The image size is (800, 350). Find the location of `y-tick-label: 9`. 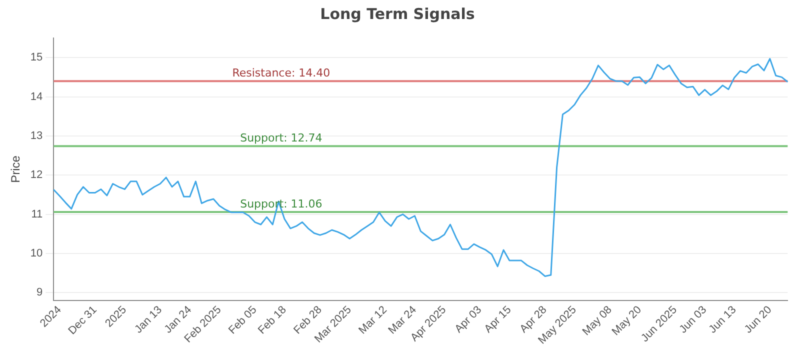

y-tick-label: 9 is located at coordinates (39, 292).